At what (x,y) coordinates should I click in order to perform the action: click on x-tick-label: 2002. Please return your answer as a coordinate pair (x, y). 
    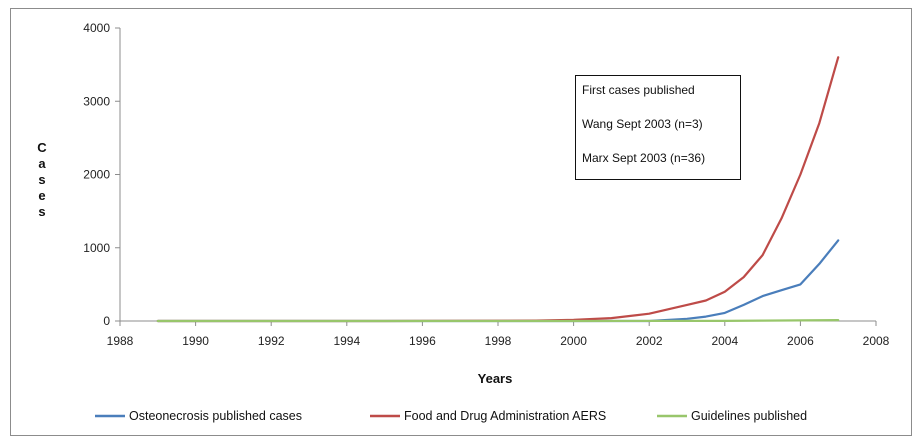
    Looking at the image, I should click on (649, 341).